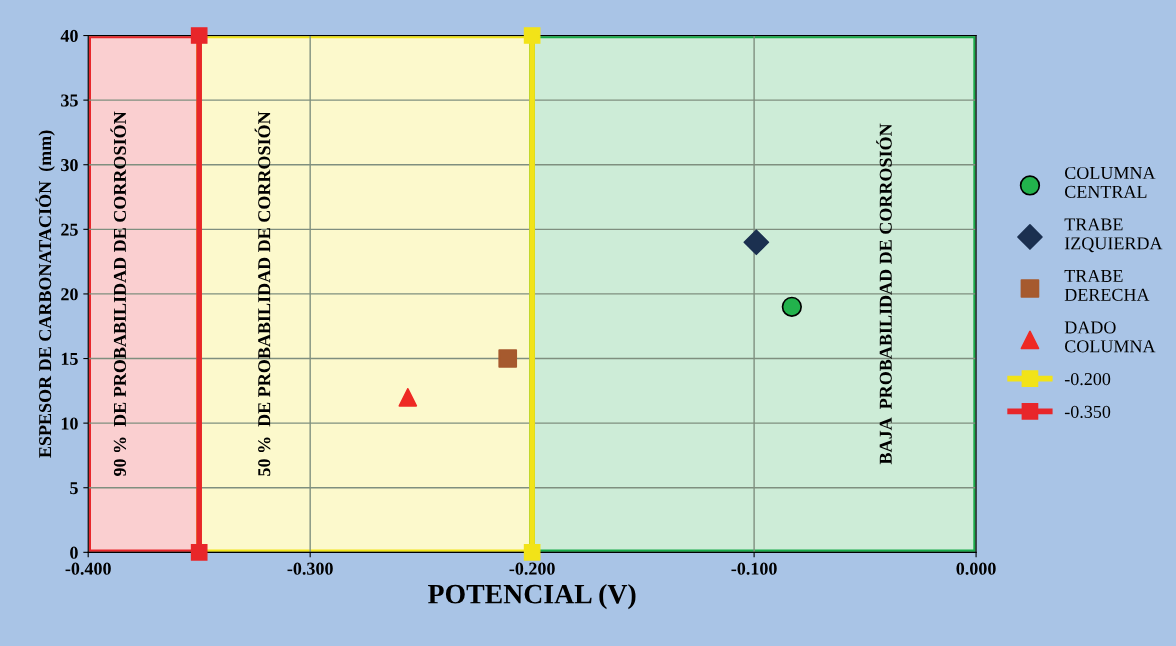 Image resolution: width=1176 pixels, height=646 pixels. I want to click on y-tick-label: 10, so click(69, 423).